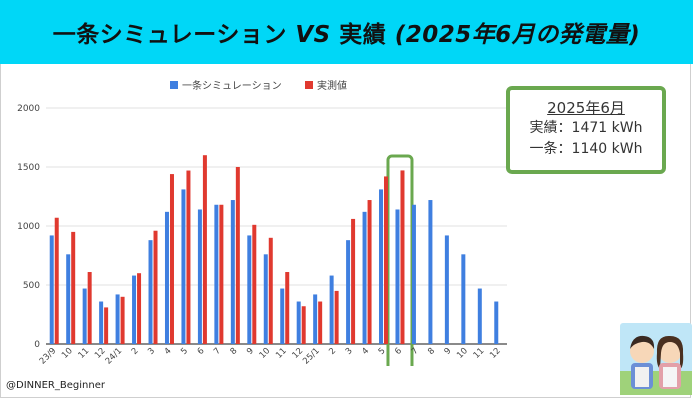  I want to click on highlight-box, so click(400, 260).